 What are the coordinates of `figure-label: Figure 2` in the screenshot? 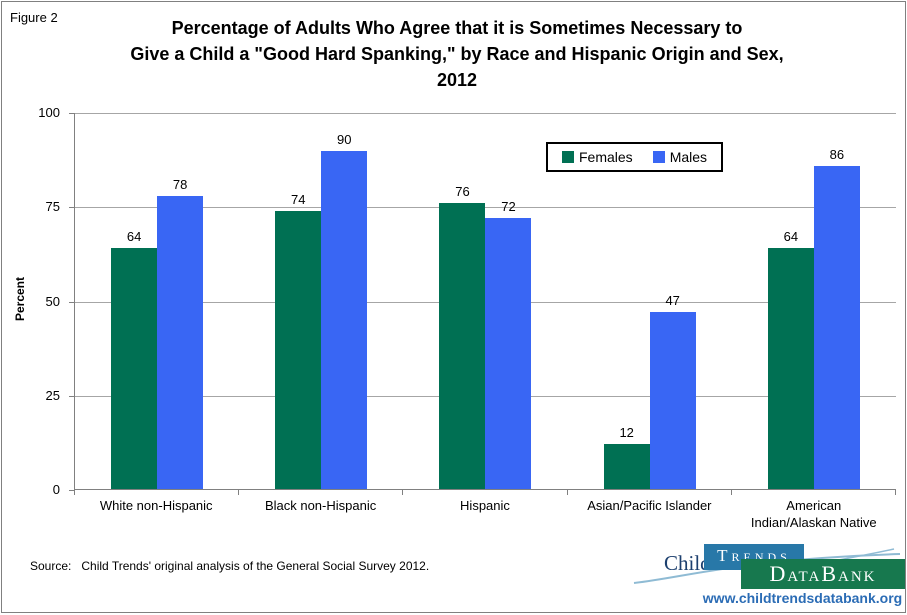 It's located at (34, 17).